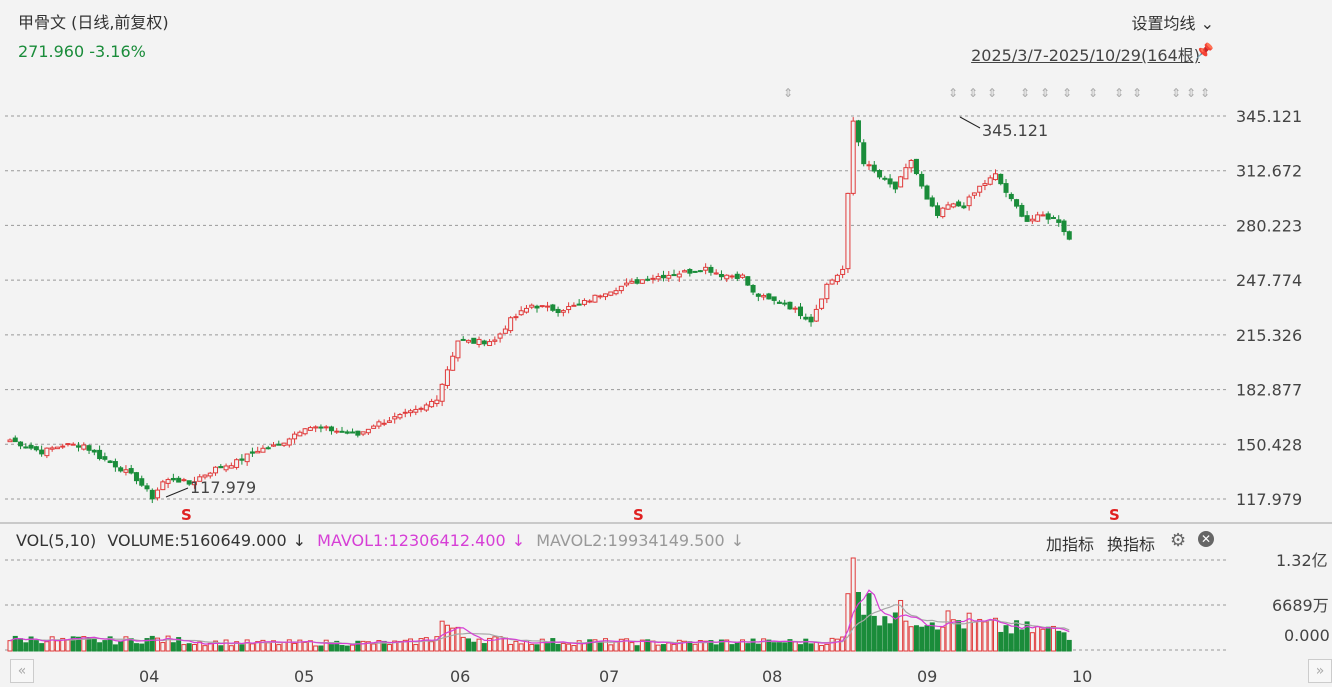 Image resolution: width=1332 pixels, height=687 pixels. Describe the element at coordinates (1269, 390) in the screenshot. I see `y-tick-label: 182.877` at that location.